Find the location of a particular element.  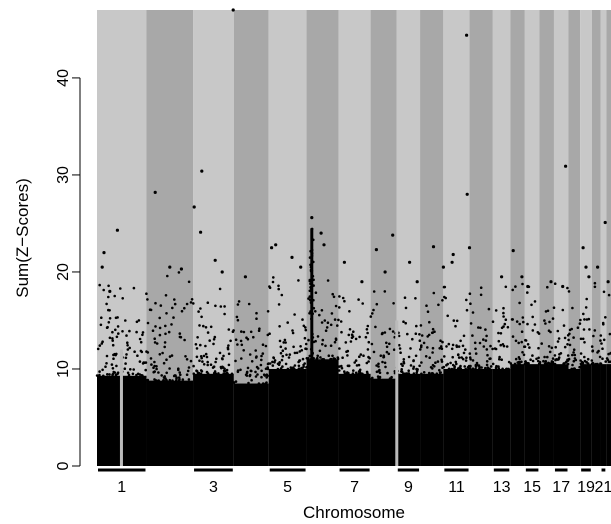

x-tick-label: 3 is located at coordinates (213, 487).